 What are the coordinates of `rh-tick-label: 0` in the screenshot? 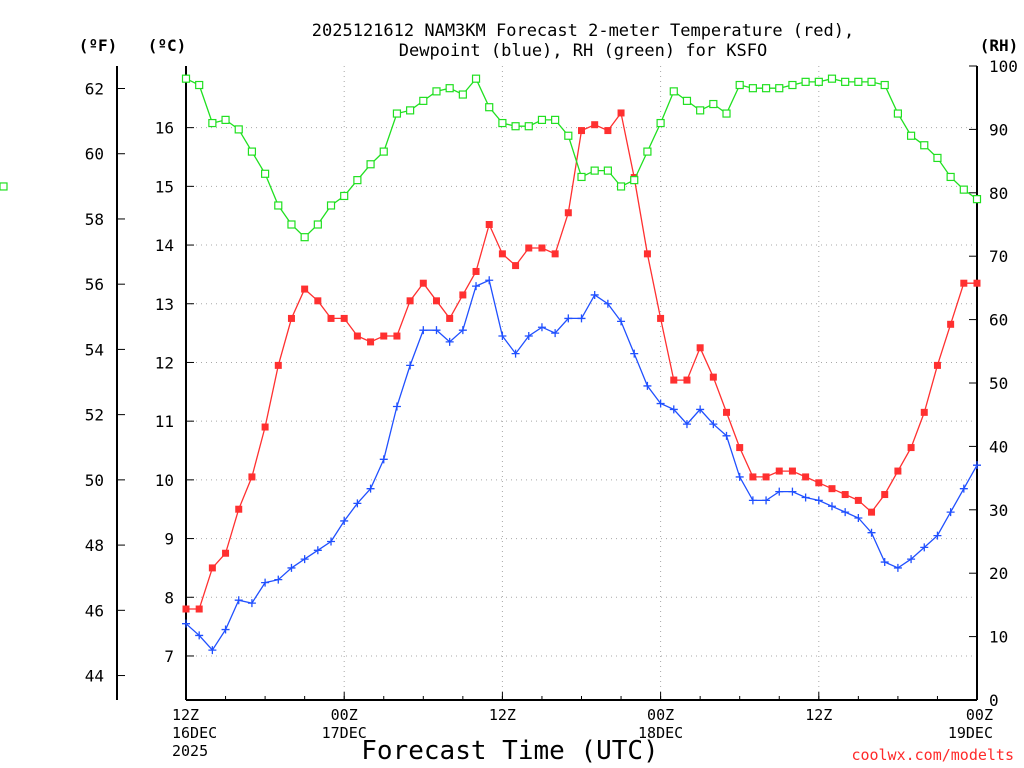 It's located at (994, 700).